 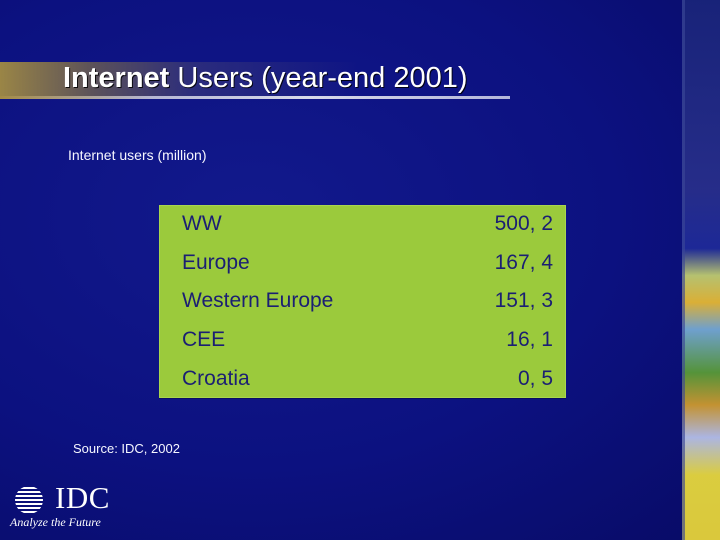 I want to click on slide-subtitle: Internet users (million), so click(x=137, y=155).